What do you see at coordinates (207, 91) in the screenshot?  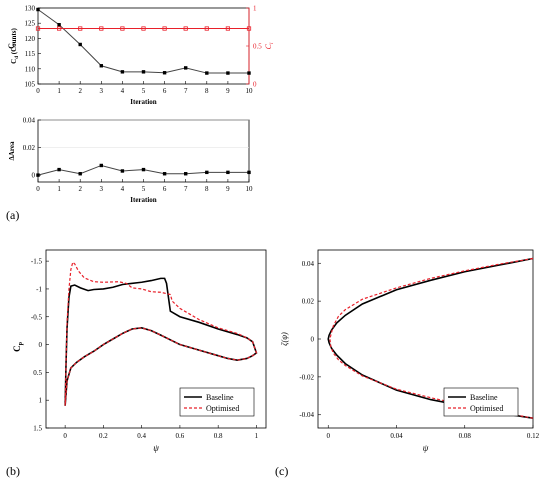 I see `a-top-x-tick-label: 8` at bounding box center [207, 91].